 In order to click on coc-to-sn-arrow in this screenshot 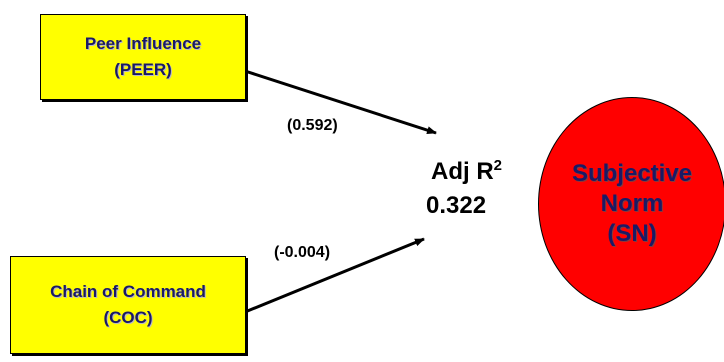, I will do `click(334, 275)`.